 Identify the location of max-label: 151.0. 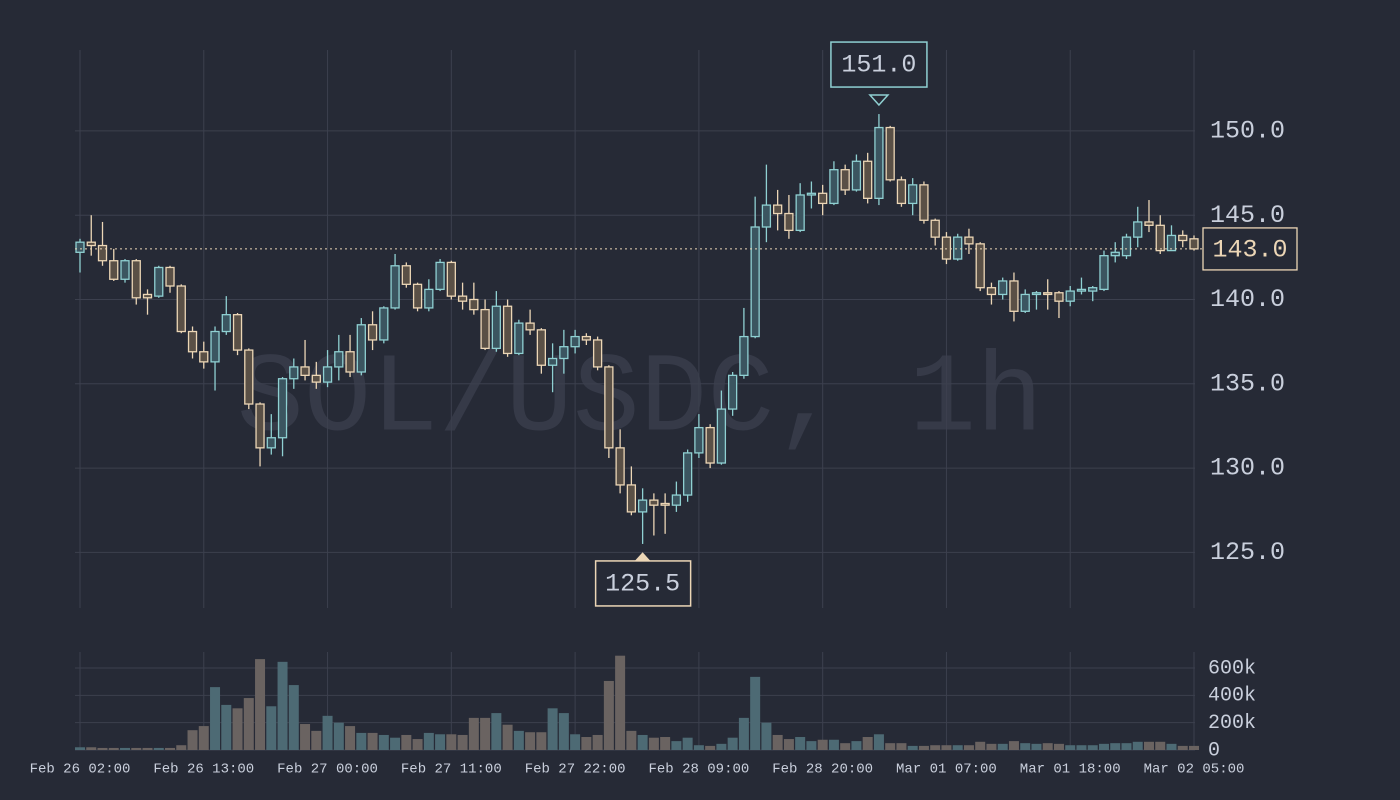
(878, 65).